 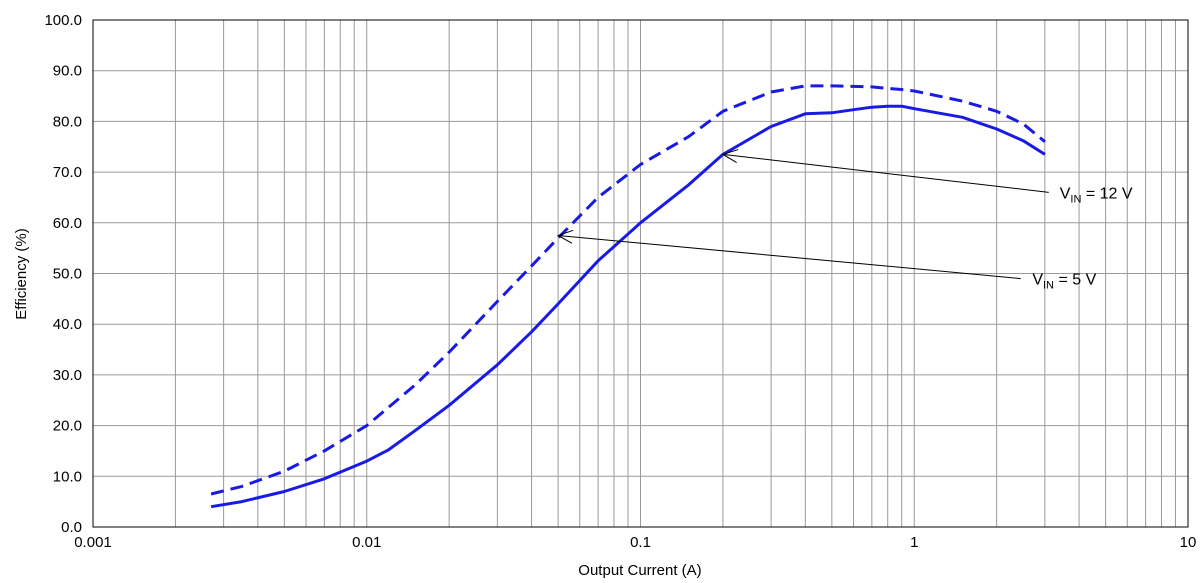 What do you see at coordinates (1188, 542) in the screenshot?
I see `x-tick-label: 10` at bounding box center [1188, 542].